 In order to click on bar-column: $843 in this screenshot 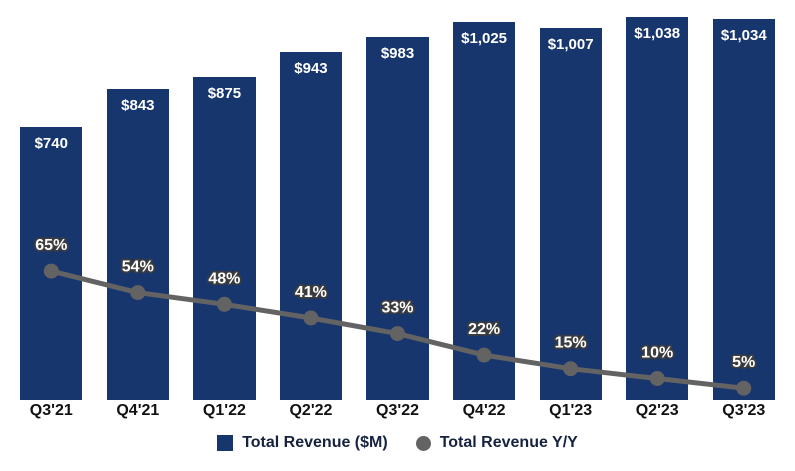, I will do `click(138, 200)`.